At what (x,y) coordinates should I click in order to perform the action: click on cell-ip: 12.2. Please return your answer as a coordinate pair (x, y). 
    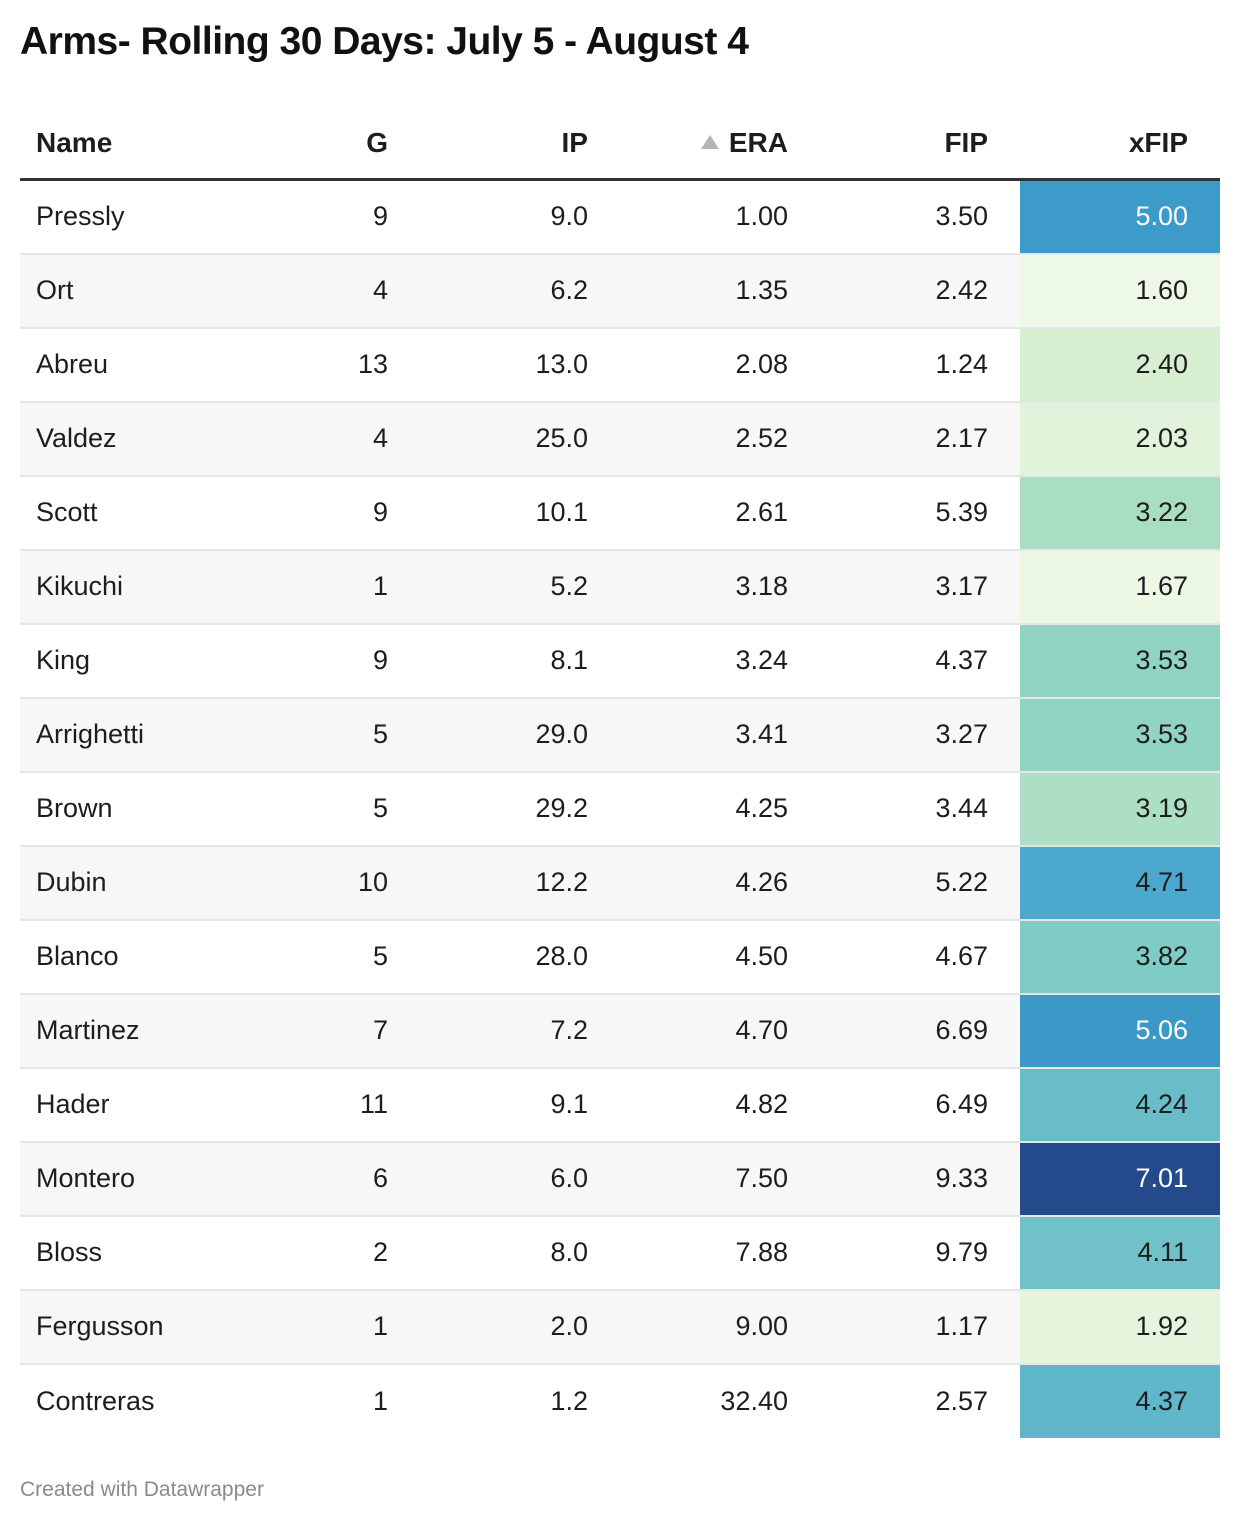
    Looking at the image, I should click on (520, 883).